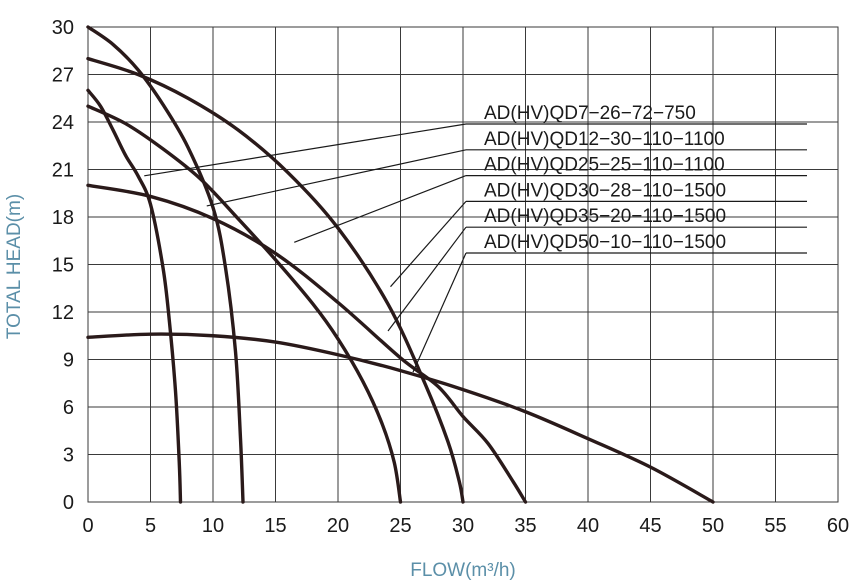 The width and height of the screenshot is (855, 583). Describe the element at coordinates (134, 296) in the screenshot. I see `series-curve` at that location.